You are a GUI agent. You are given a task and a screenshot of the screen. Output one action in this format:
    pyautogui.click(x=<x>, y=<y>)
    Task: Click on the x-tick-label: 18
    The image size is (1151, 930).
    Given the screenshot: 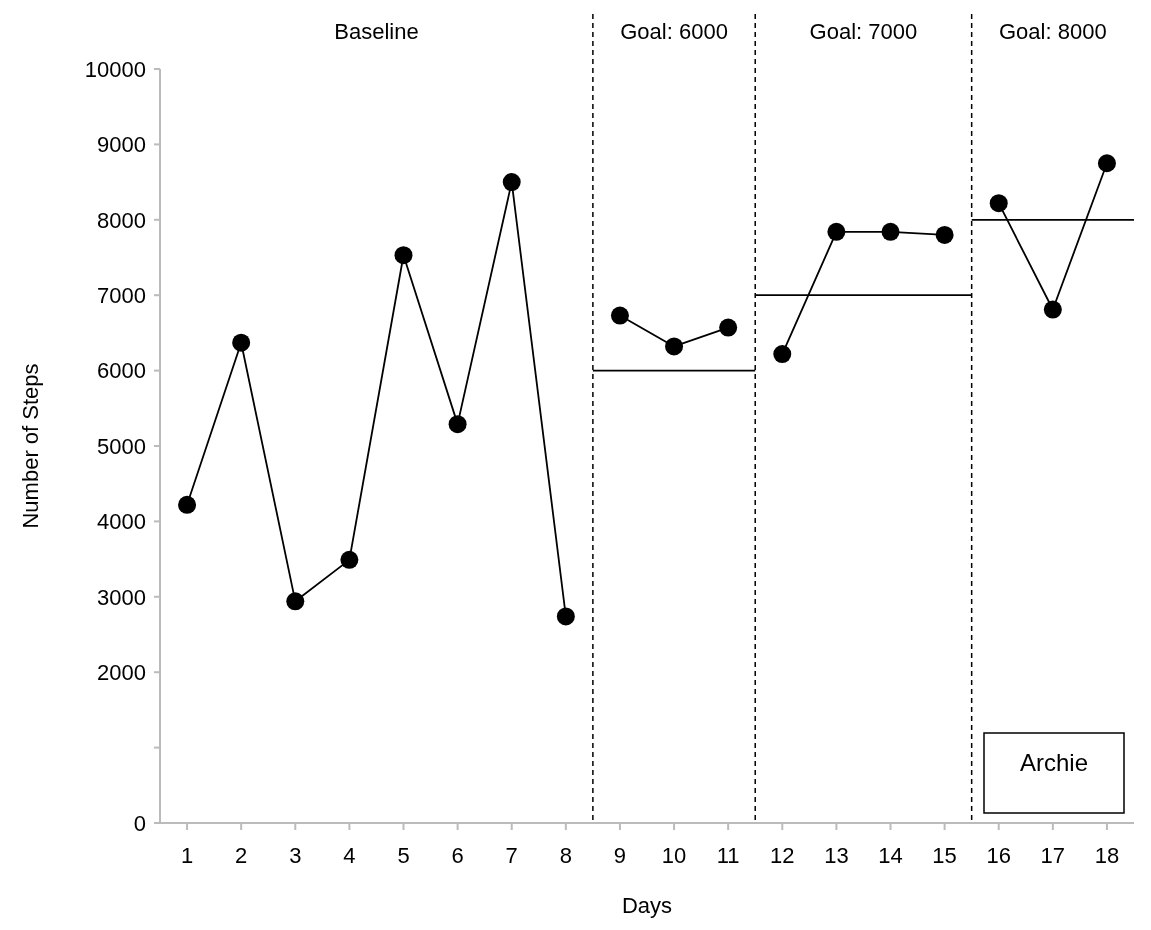 What is the action you would take?
    pyautogui.click(x=1107, y=855)
    